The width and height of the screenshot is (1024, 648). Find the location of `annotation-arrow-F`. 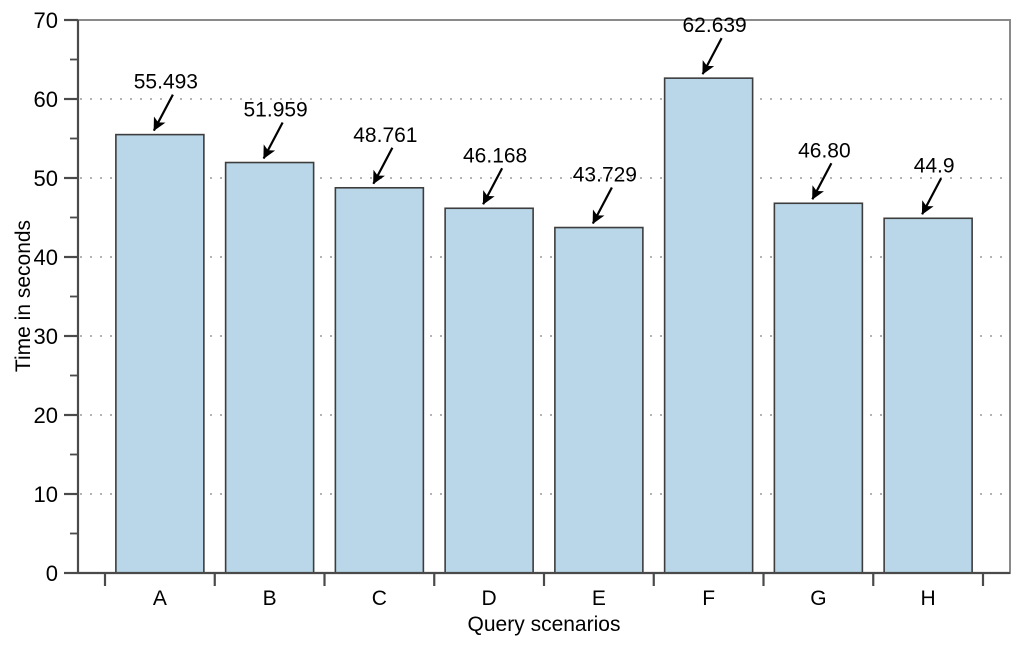

annotation-arrow-F is located at coordinates (712, 56).